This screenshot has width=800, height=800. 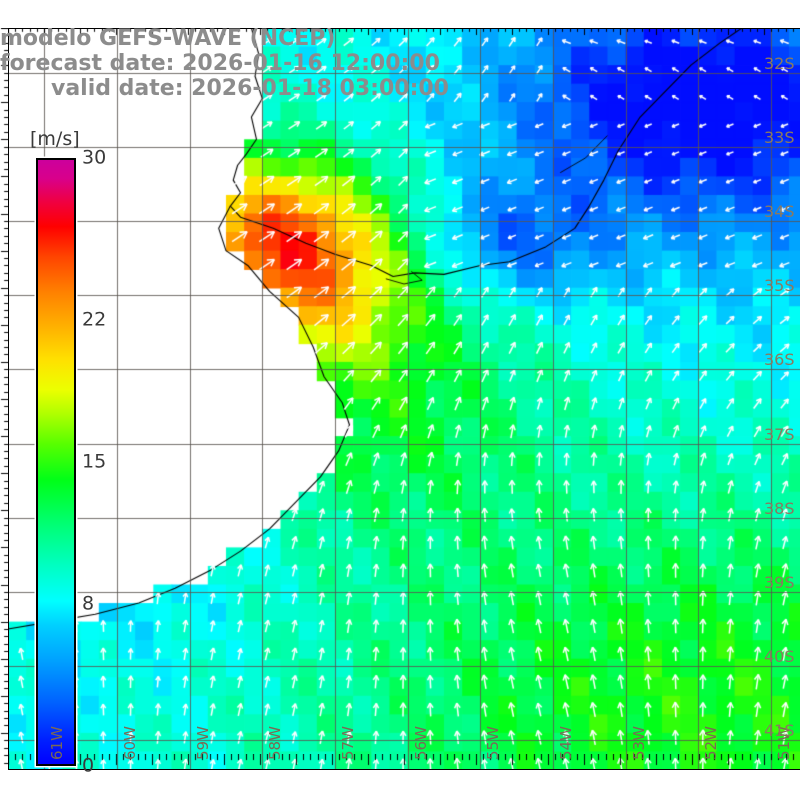 I want to click on lon-label-56W: 56W, so click(x=420, y=743).